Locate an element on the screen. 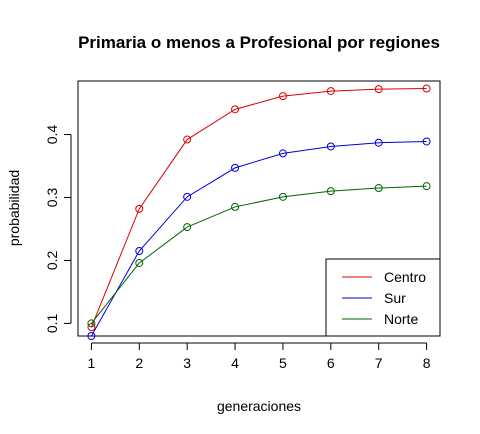 Image resolution: width=480 pixels, height=434 pixels. legend-label-centro: Centro is located at coordinates (405, 277).